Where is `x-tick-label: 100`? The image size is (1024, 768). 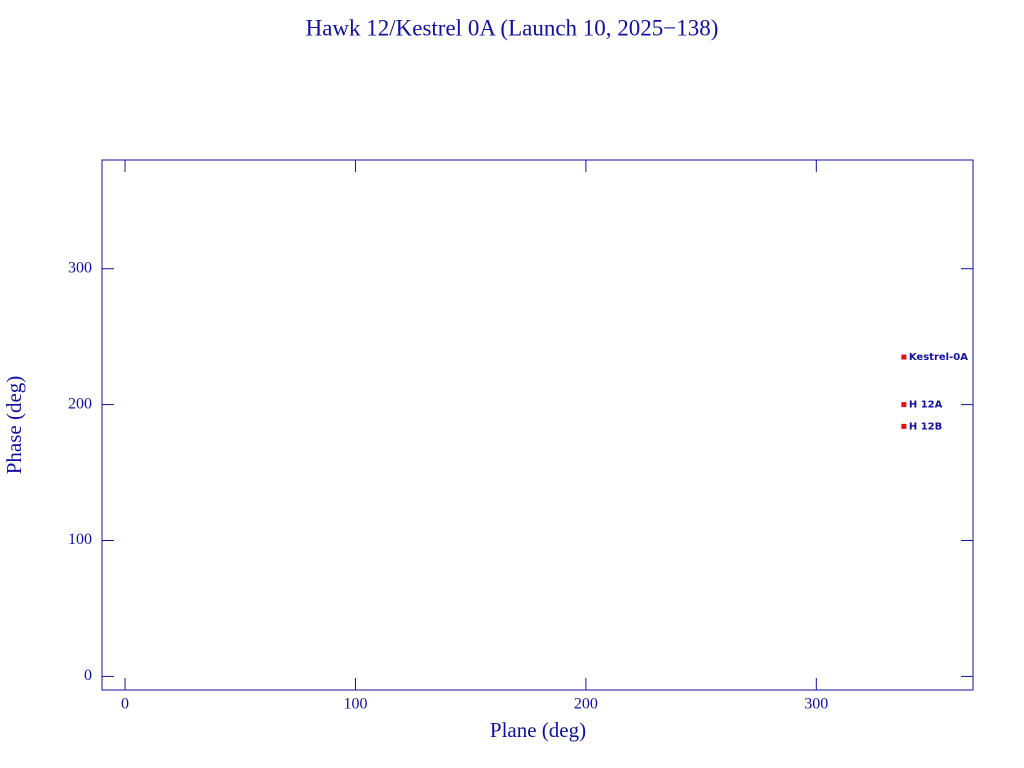
x-tick-label: 100 is located at coordinates (355, 704).